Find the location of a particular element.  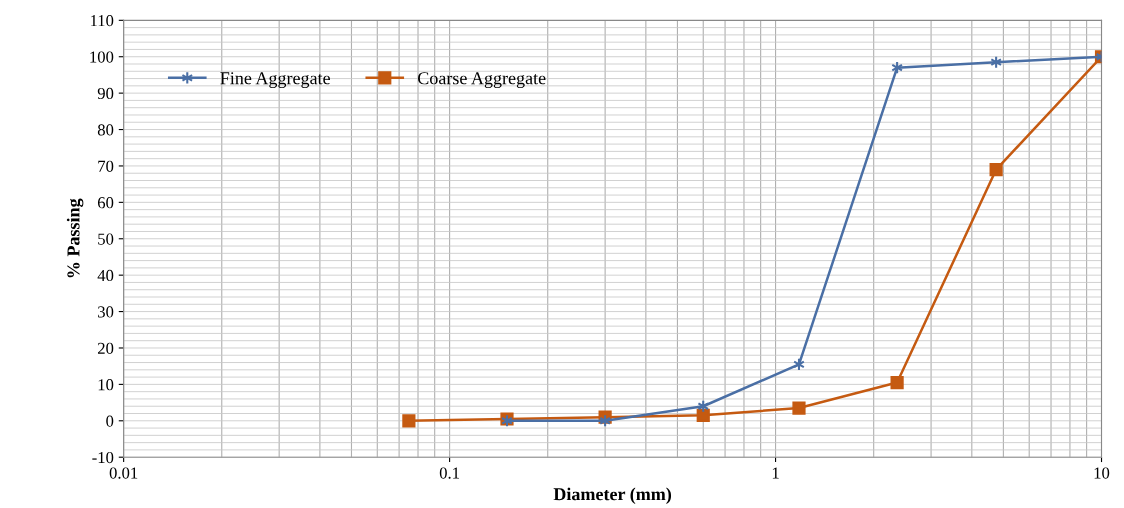

y-tick-label: 40 is located at coordinates (105, 275).